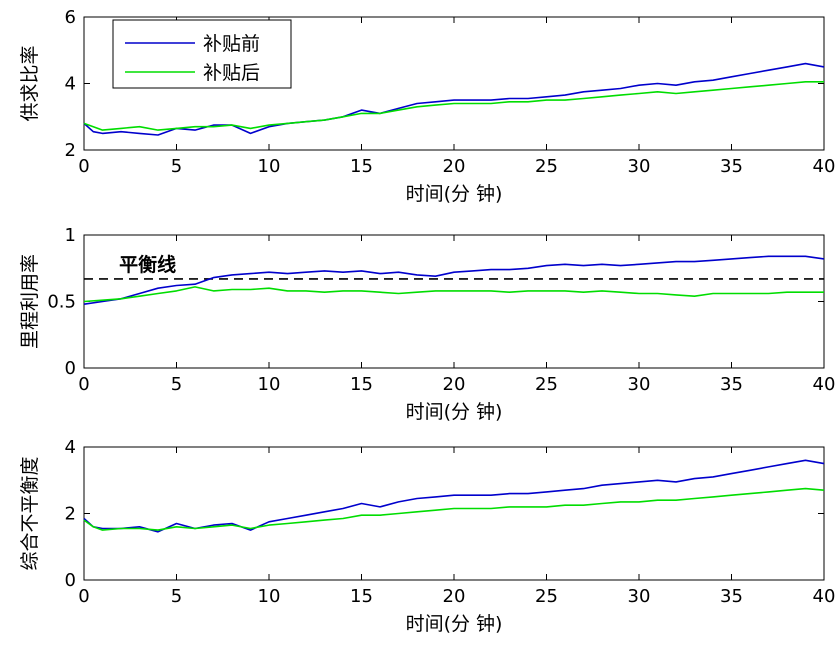 The width and height of the screenshot is (838, 646). I want to click on legend-label-before: 补贴前, so click(231, 44).